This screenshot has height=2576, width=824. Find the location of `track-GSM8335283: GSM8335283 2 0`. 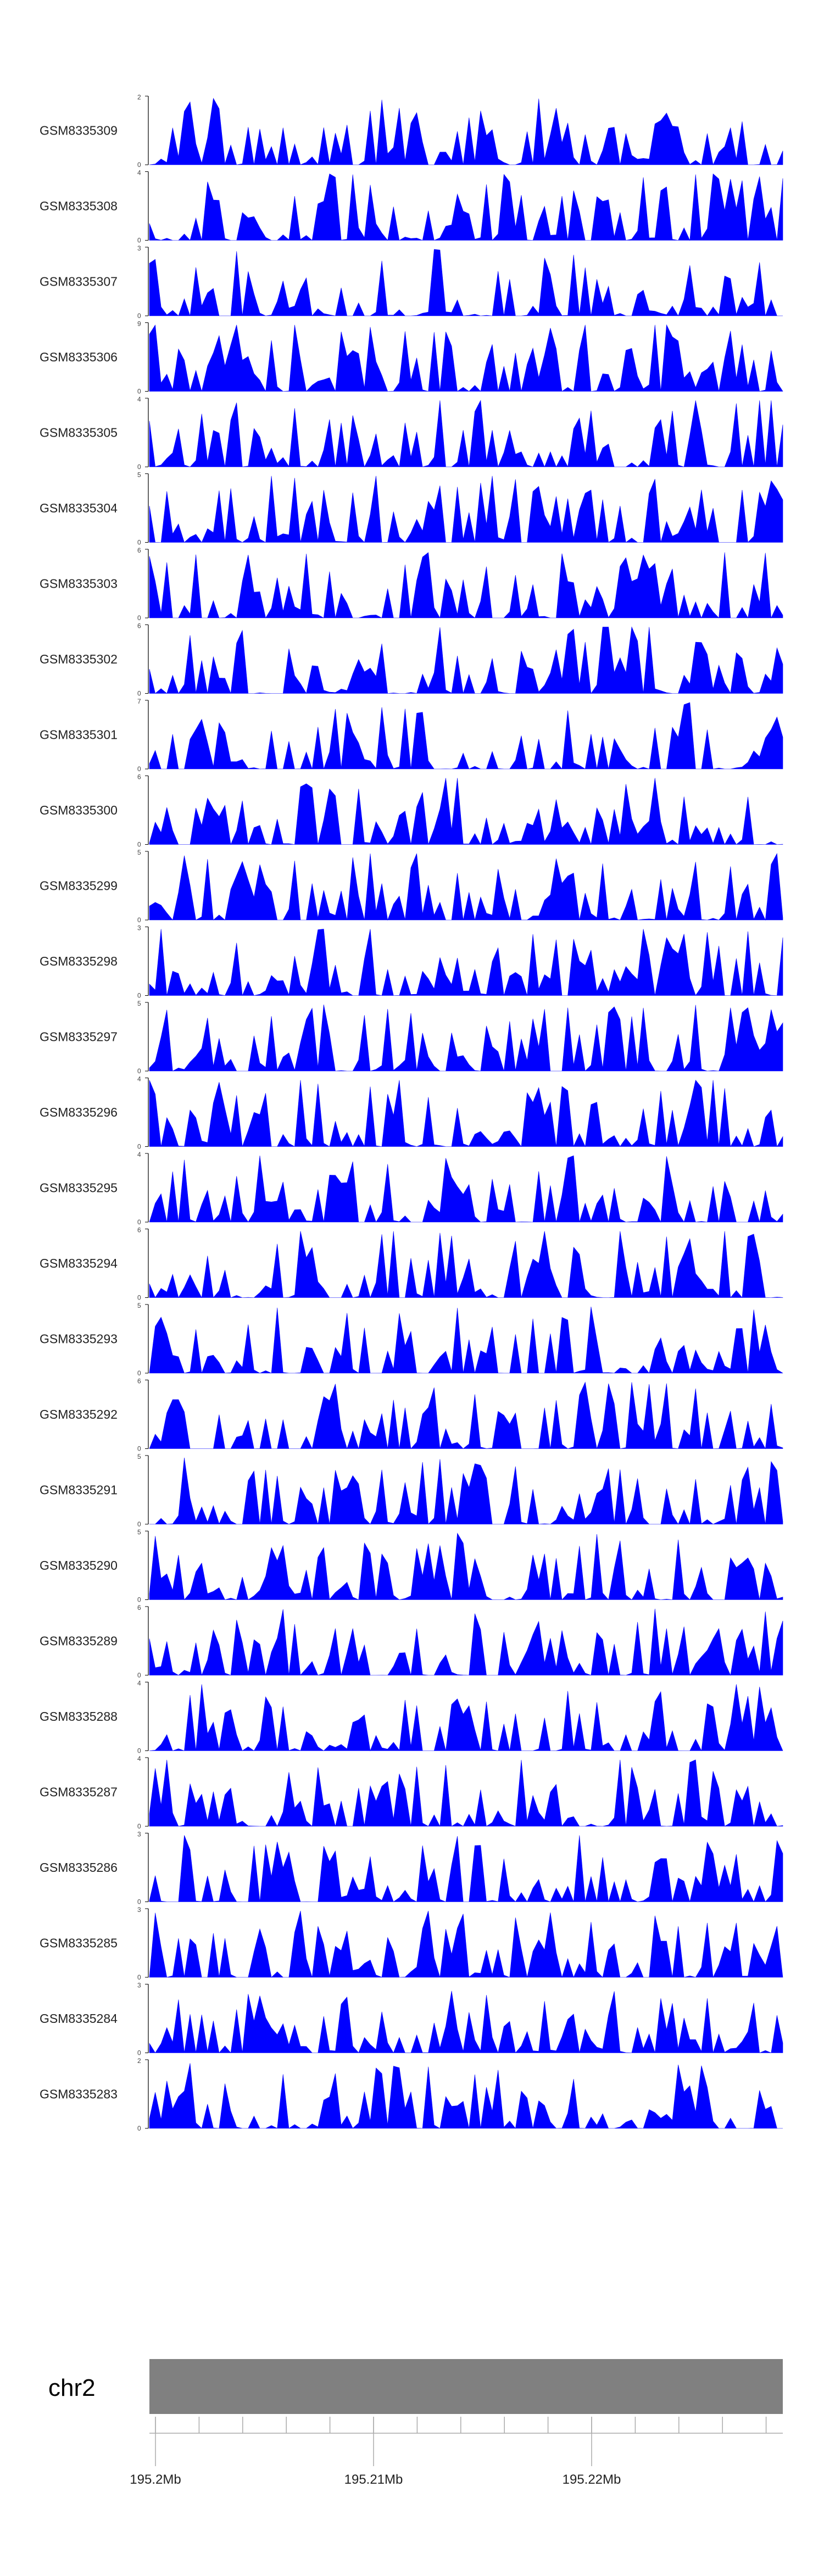

track-GSM8335283: GSM8335283 2 0 is located at coordinates (411, 2094).